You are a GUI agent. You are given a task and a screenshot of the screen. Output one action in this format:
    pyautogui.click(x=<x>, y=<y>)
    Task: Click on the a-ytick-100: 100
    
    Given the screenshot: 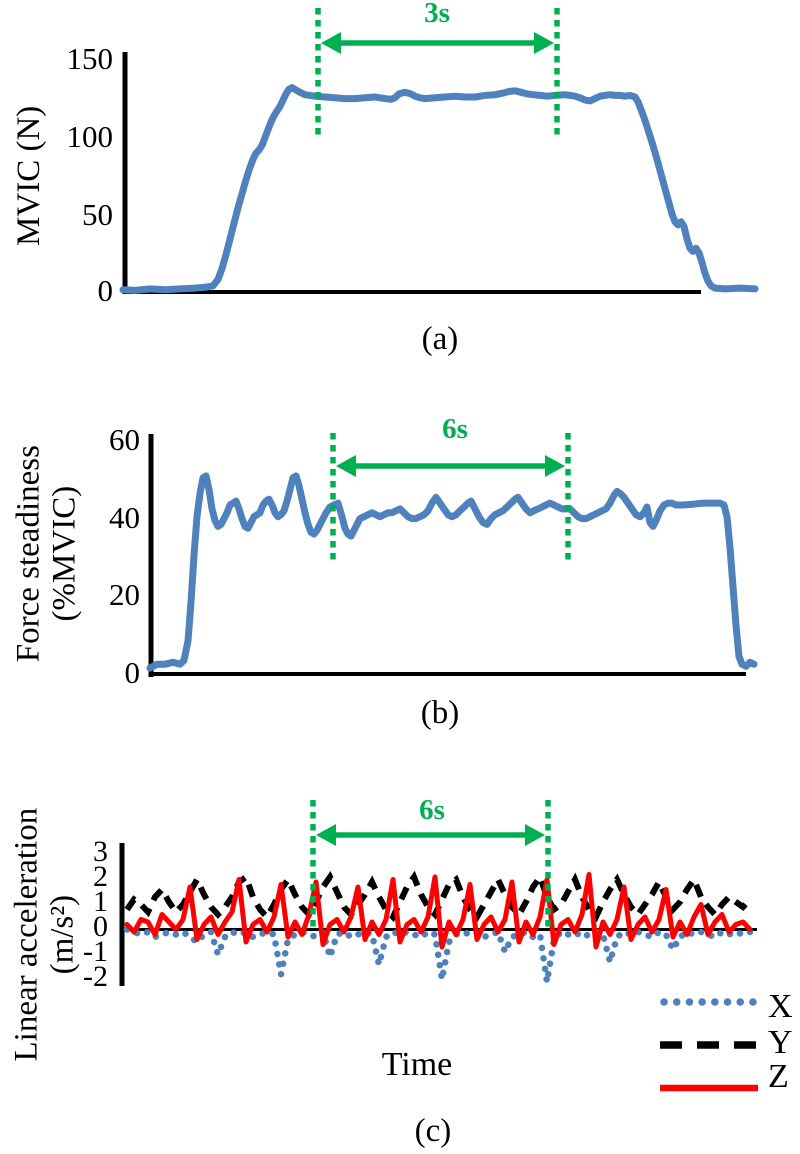 What is the action you would take?
    pyautogui.click(x=90, y=136)
    